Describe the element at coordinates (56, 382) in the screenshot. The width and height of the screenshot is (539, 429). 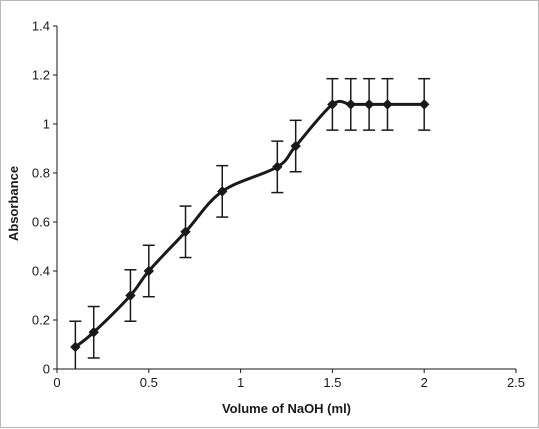
I see `x-tick-label: 0` at that location.